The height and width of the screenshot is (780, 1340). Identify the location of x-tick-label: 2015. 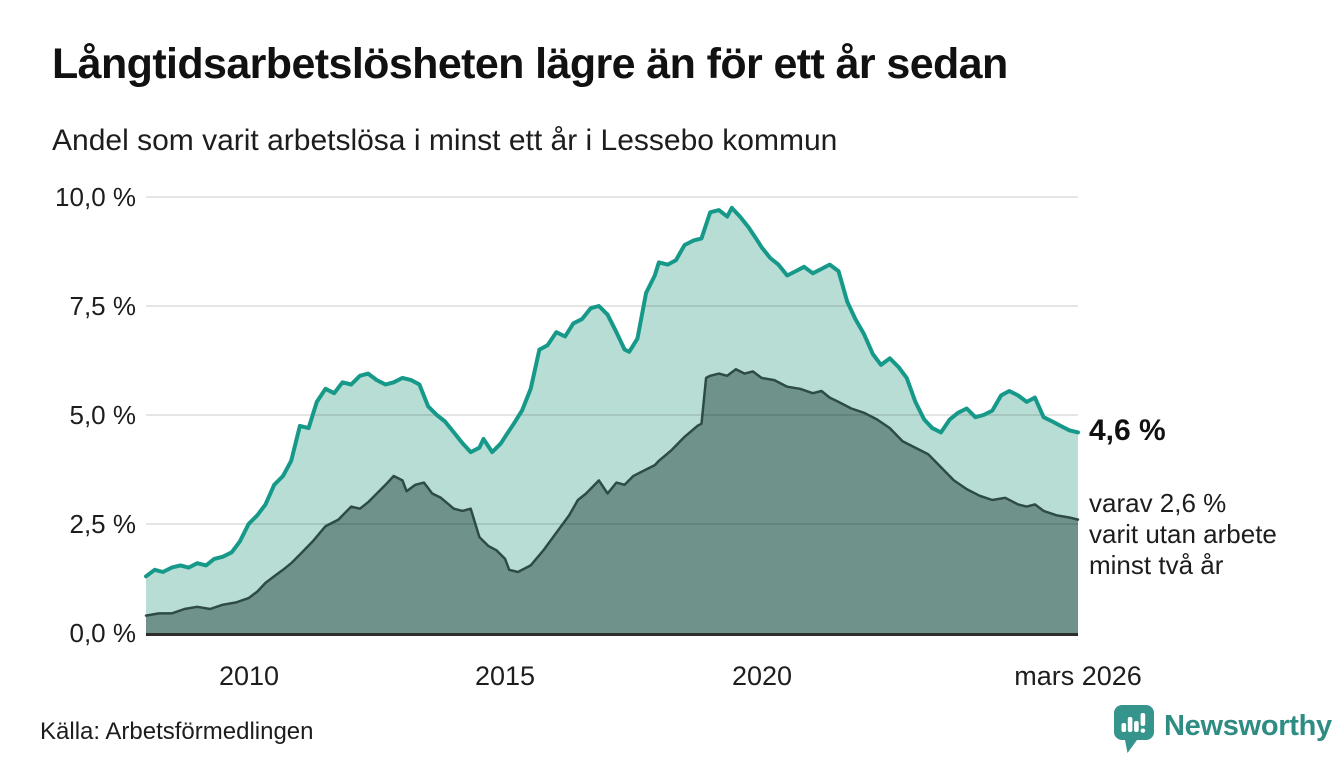
(505, 676).